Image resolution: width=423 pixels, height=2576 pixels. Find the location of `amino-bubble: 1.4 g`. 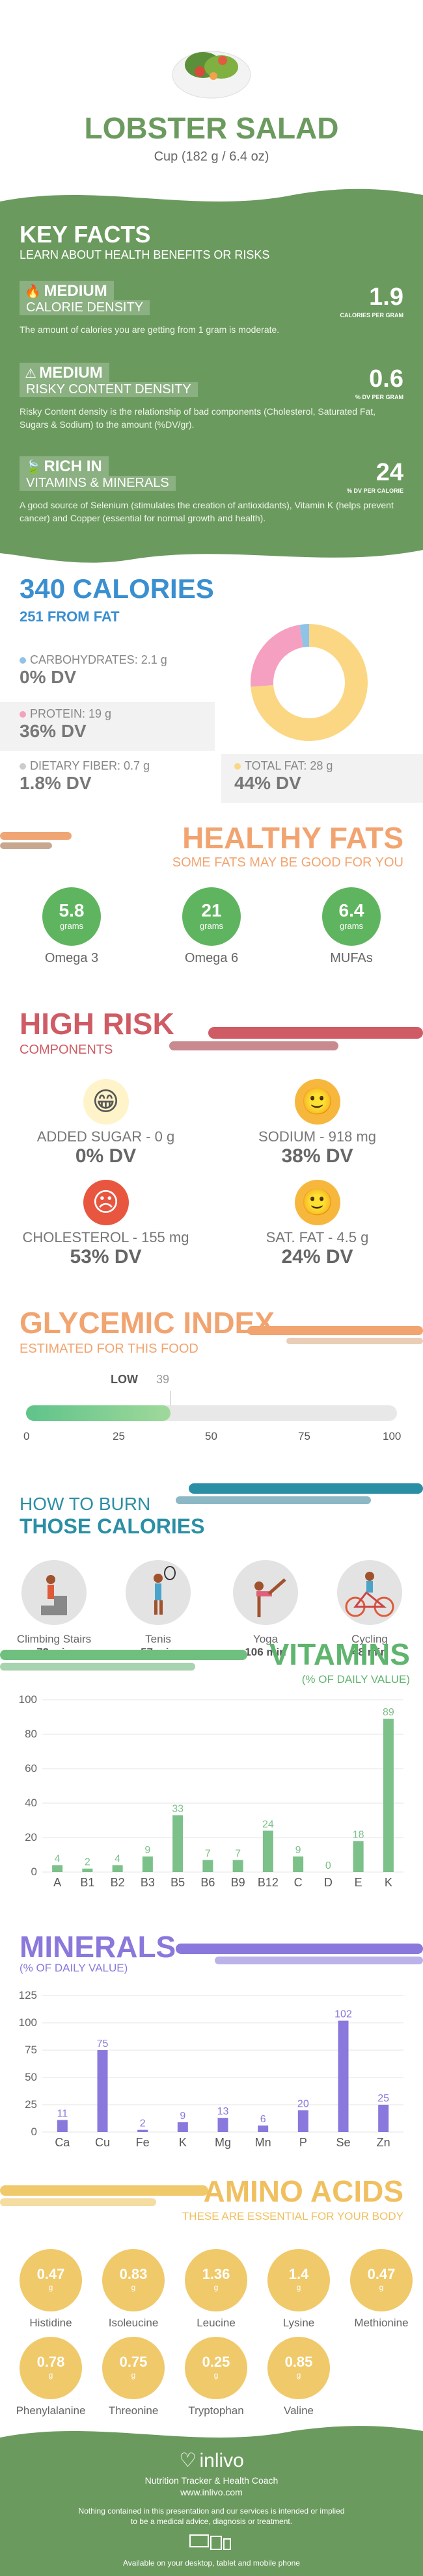

amino-bubble: 1.4 g is located at coordinates (298, 2280).